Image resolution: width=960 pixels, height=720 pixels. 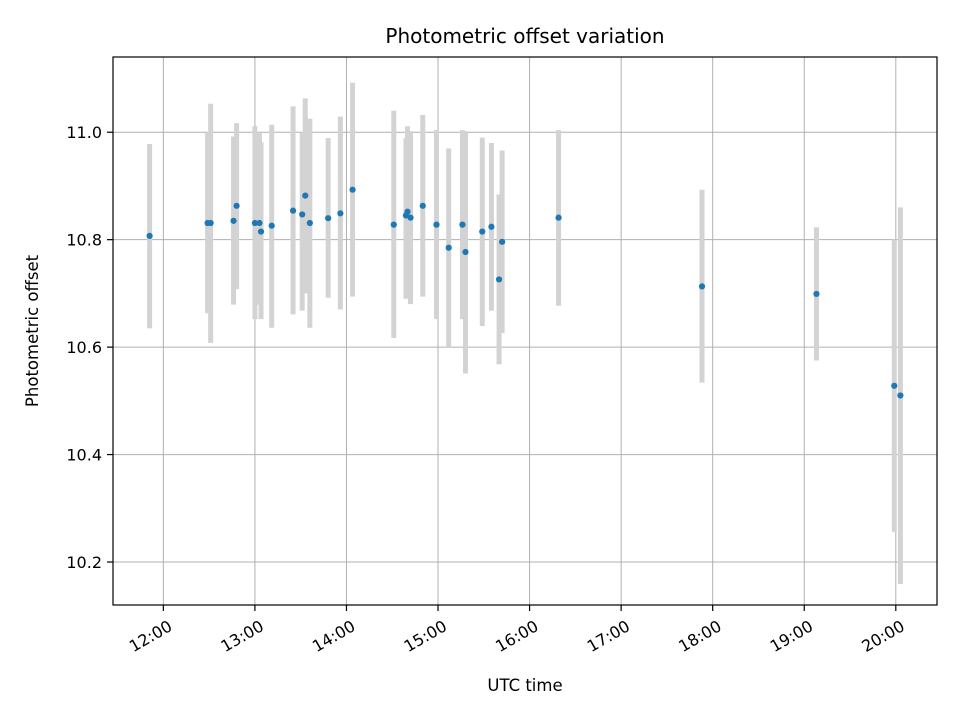 I want to click on y-tick-label: 10.4, so click(x=84, y=455).